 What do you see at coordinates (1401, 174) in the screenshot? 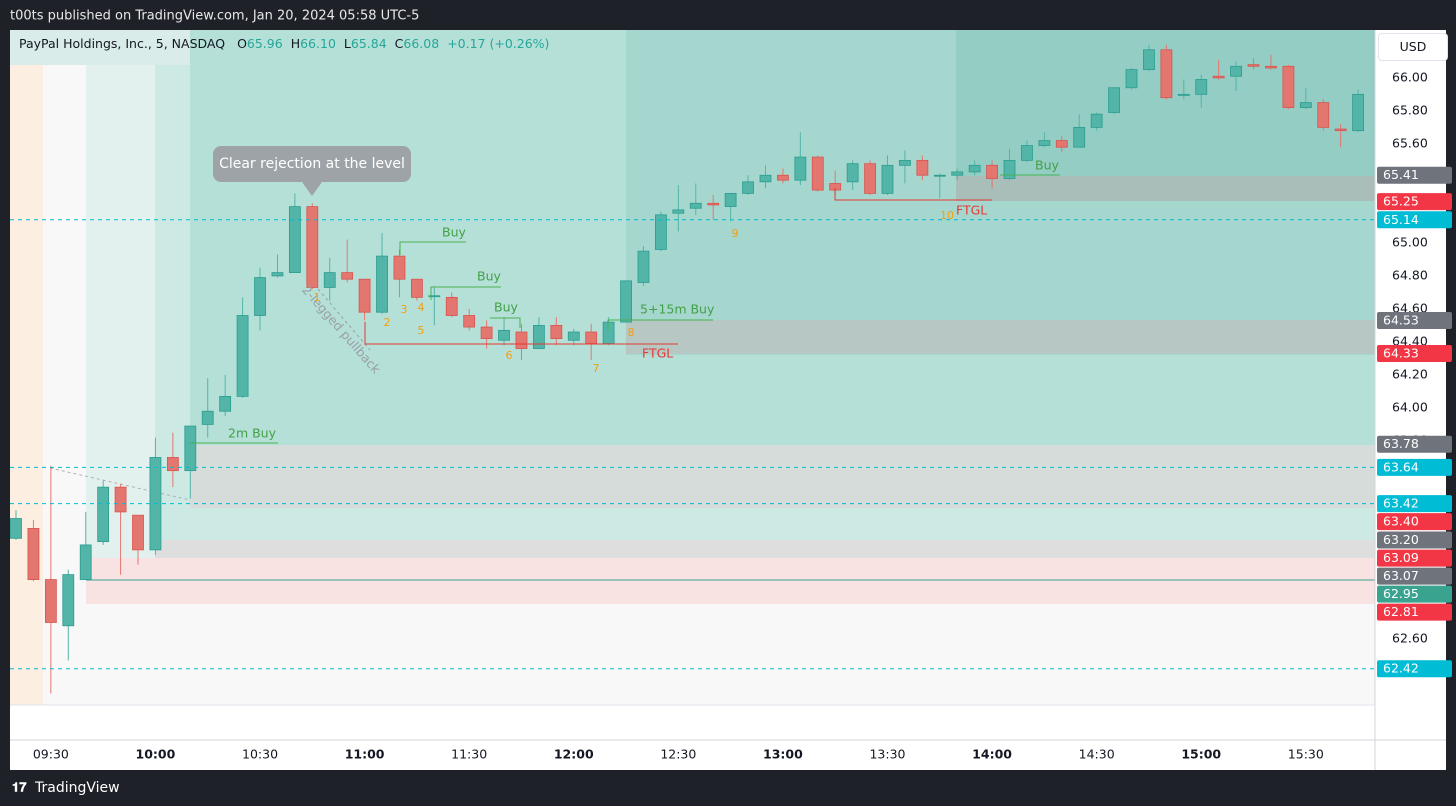
I see `price-tag-label: 65.41` at bounding box center [1401, 174].